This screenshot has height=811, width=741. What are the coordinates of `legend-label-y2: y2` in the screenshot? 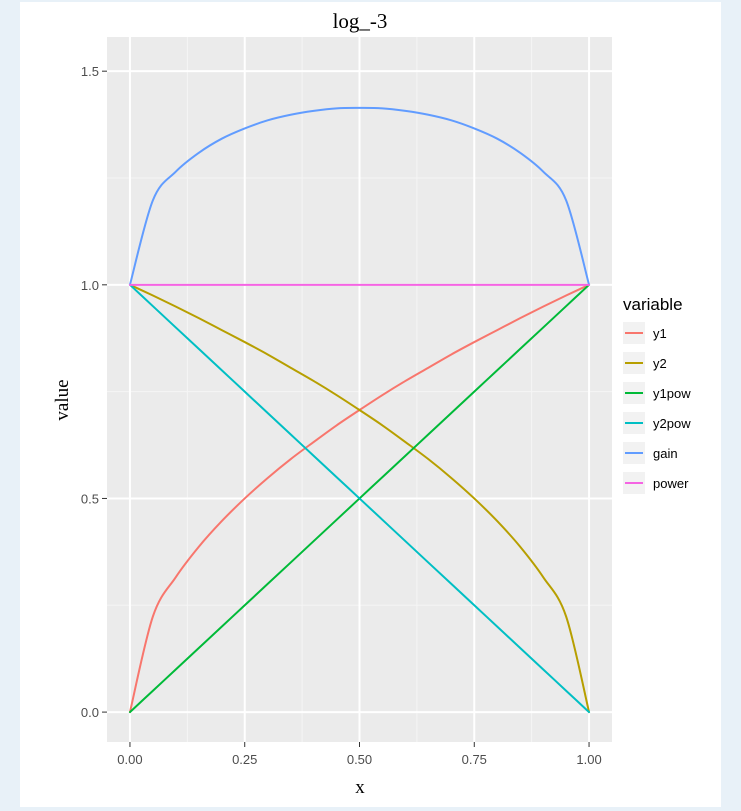 It's located at (660, 363).